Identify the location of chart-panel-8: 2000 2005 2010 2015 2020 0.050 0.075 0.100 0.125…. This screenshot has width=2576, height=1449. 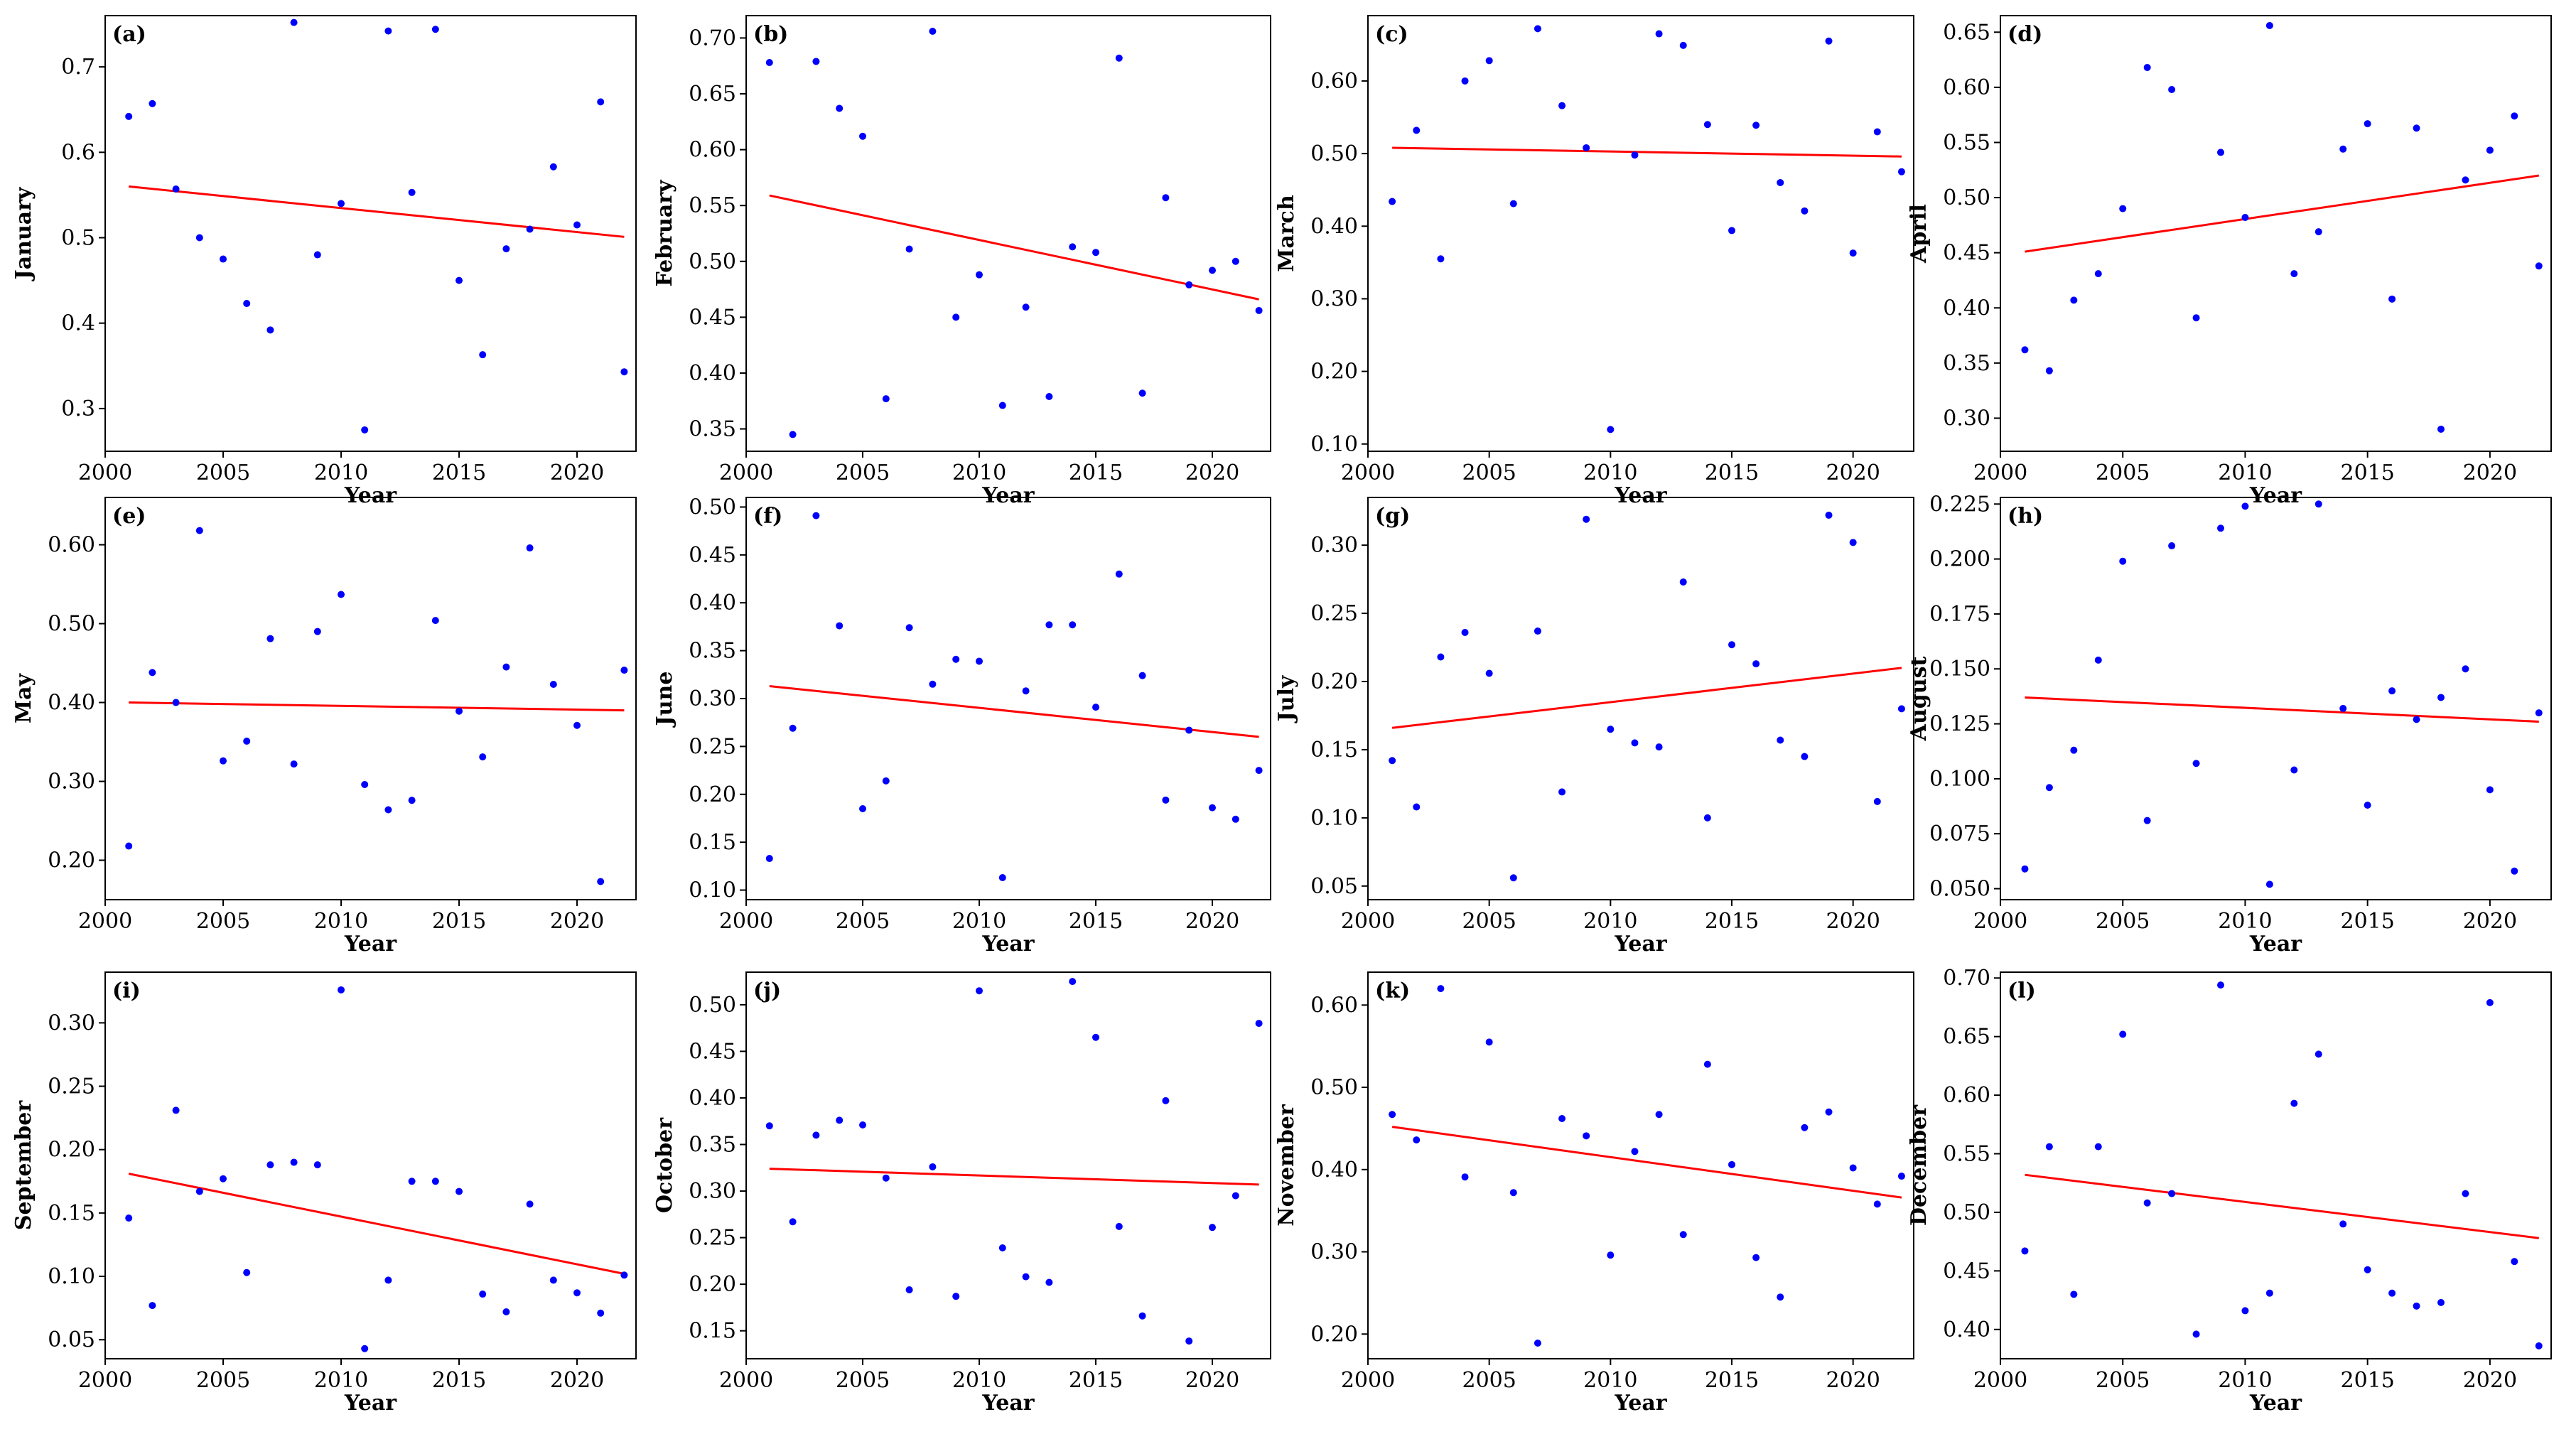
(2229, 724).